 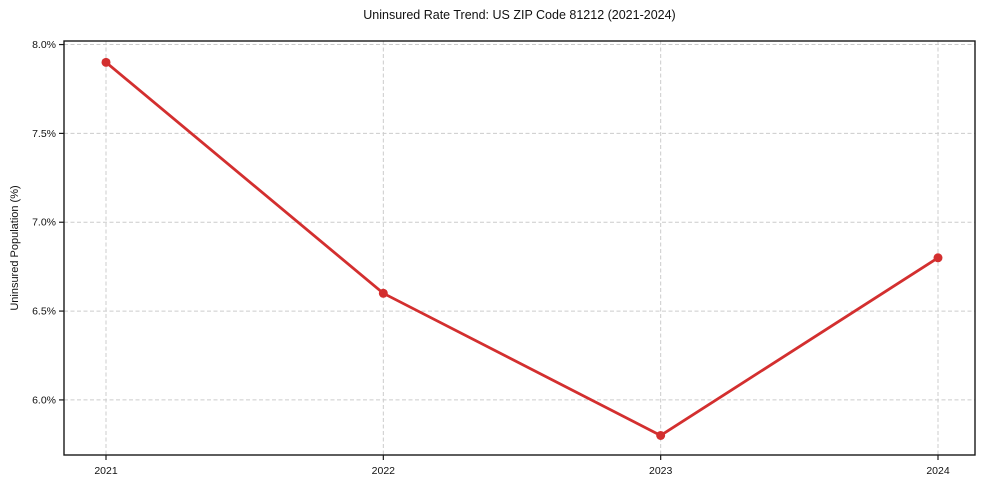 What do you see at coordinates (938, 471) in the screenshot?
I see `x-tick-label: 2024` at bounding box center [938, 471].